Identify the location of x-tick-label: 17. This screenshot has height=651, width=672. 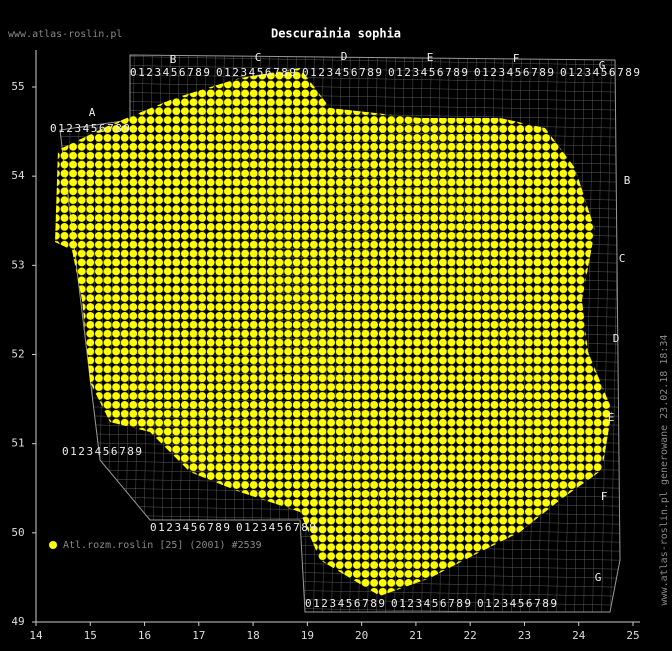
(198, 635).